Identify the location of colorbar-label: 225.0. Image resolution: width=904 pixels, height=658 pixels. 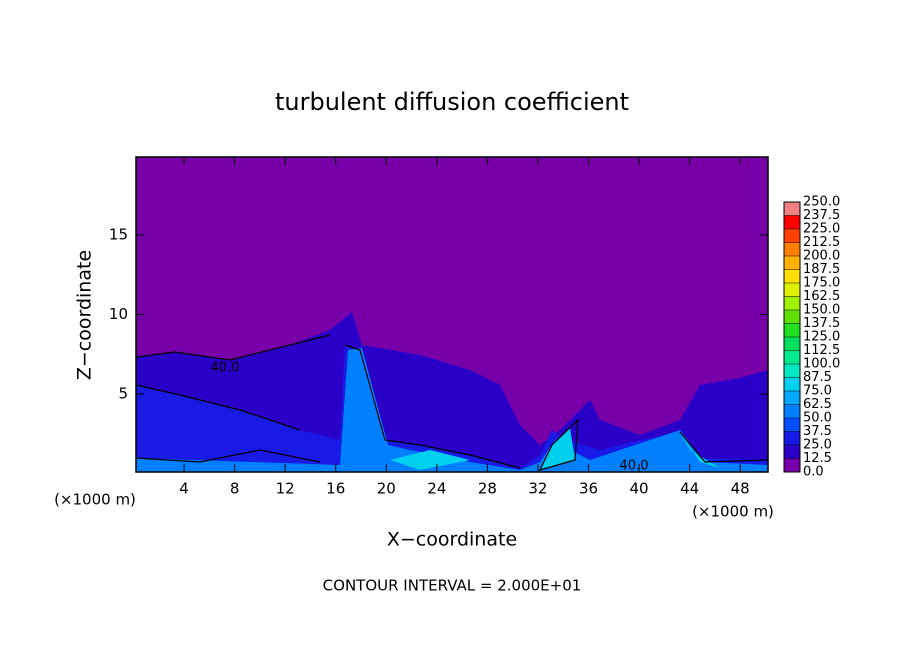
(821, 229).